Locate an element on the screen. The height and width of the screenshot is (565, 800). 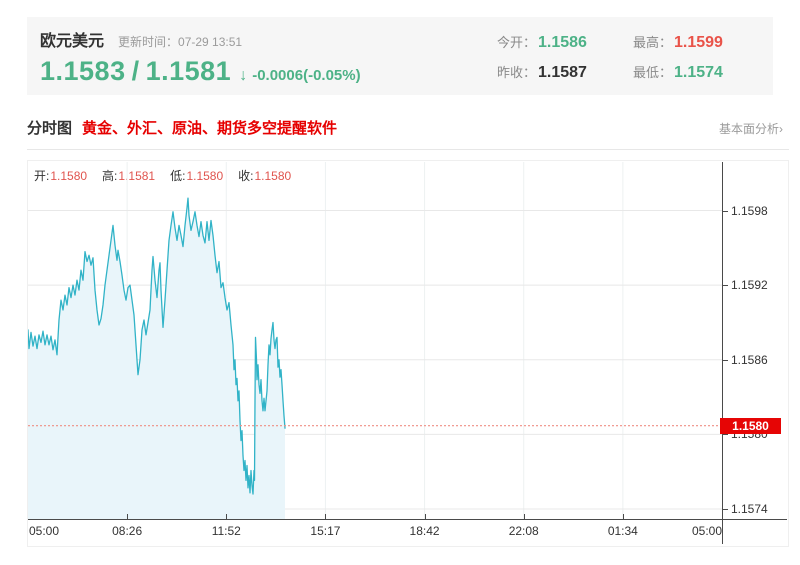
ohlc-open: 开:1.1580 is located at coordinates (61, 176).